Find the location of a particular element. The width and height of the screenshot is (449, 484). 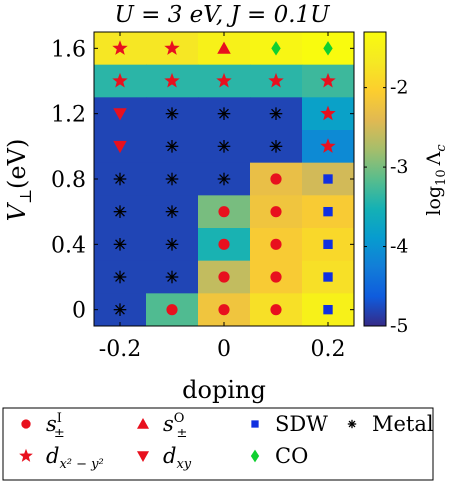

legend-box is located at coordinates (218, 444).